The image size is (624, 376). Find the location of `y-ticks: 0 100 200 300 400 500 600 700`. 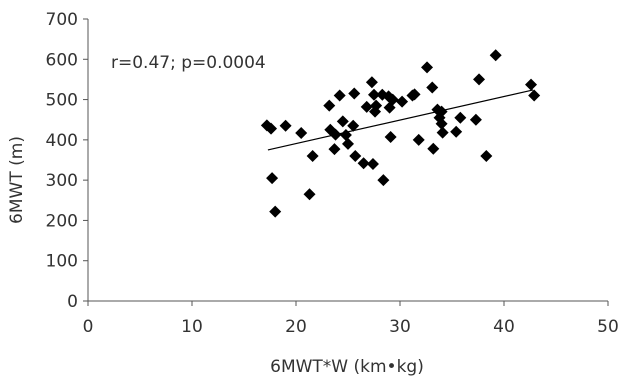

y-ticks: 0 100 200 300 400 500 600 700 is located at coordinates (67, 161).